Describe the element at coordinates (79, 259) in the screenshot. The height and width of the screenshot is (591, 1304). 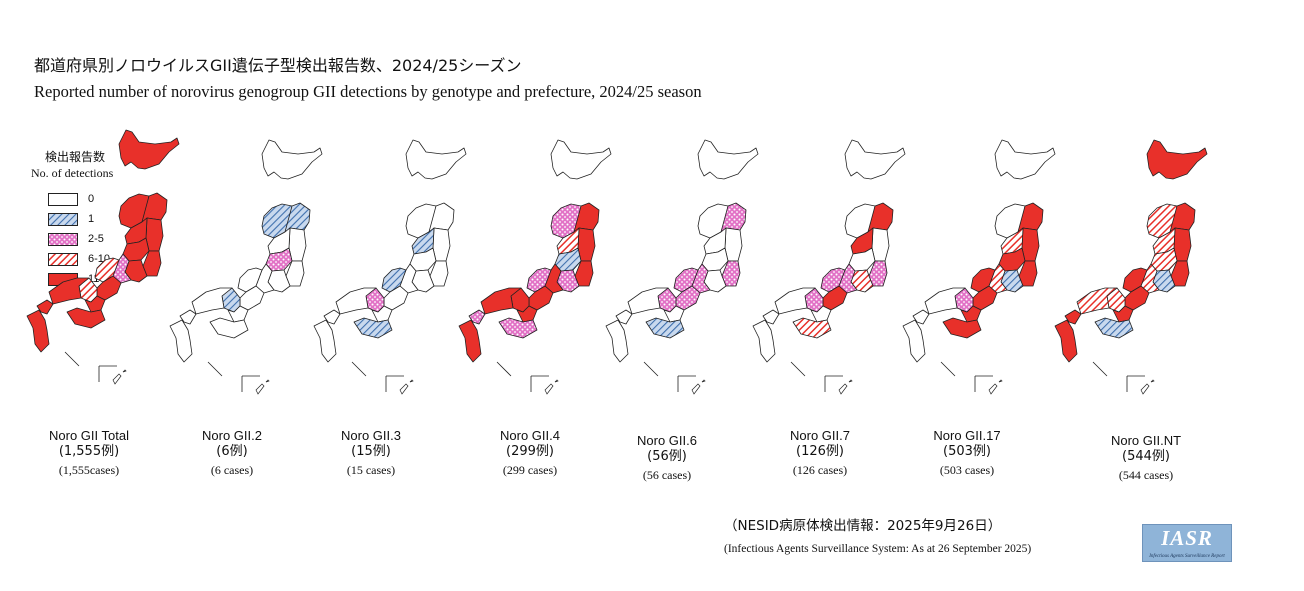
I see `legend-item-6-10: 6-10` at that location.